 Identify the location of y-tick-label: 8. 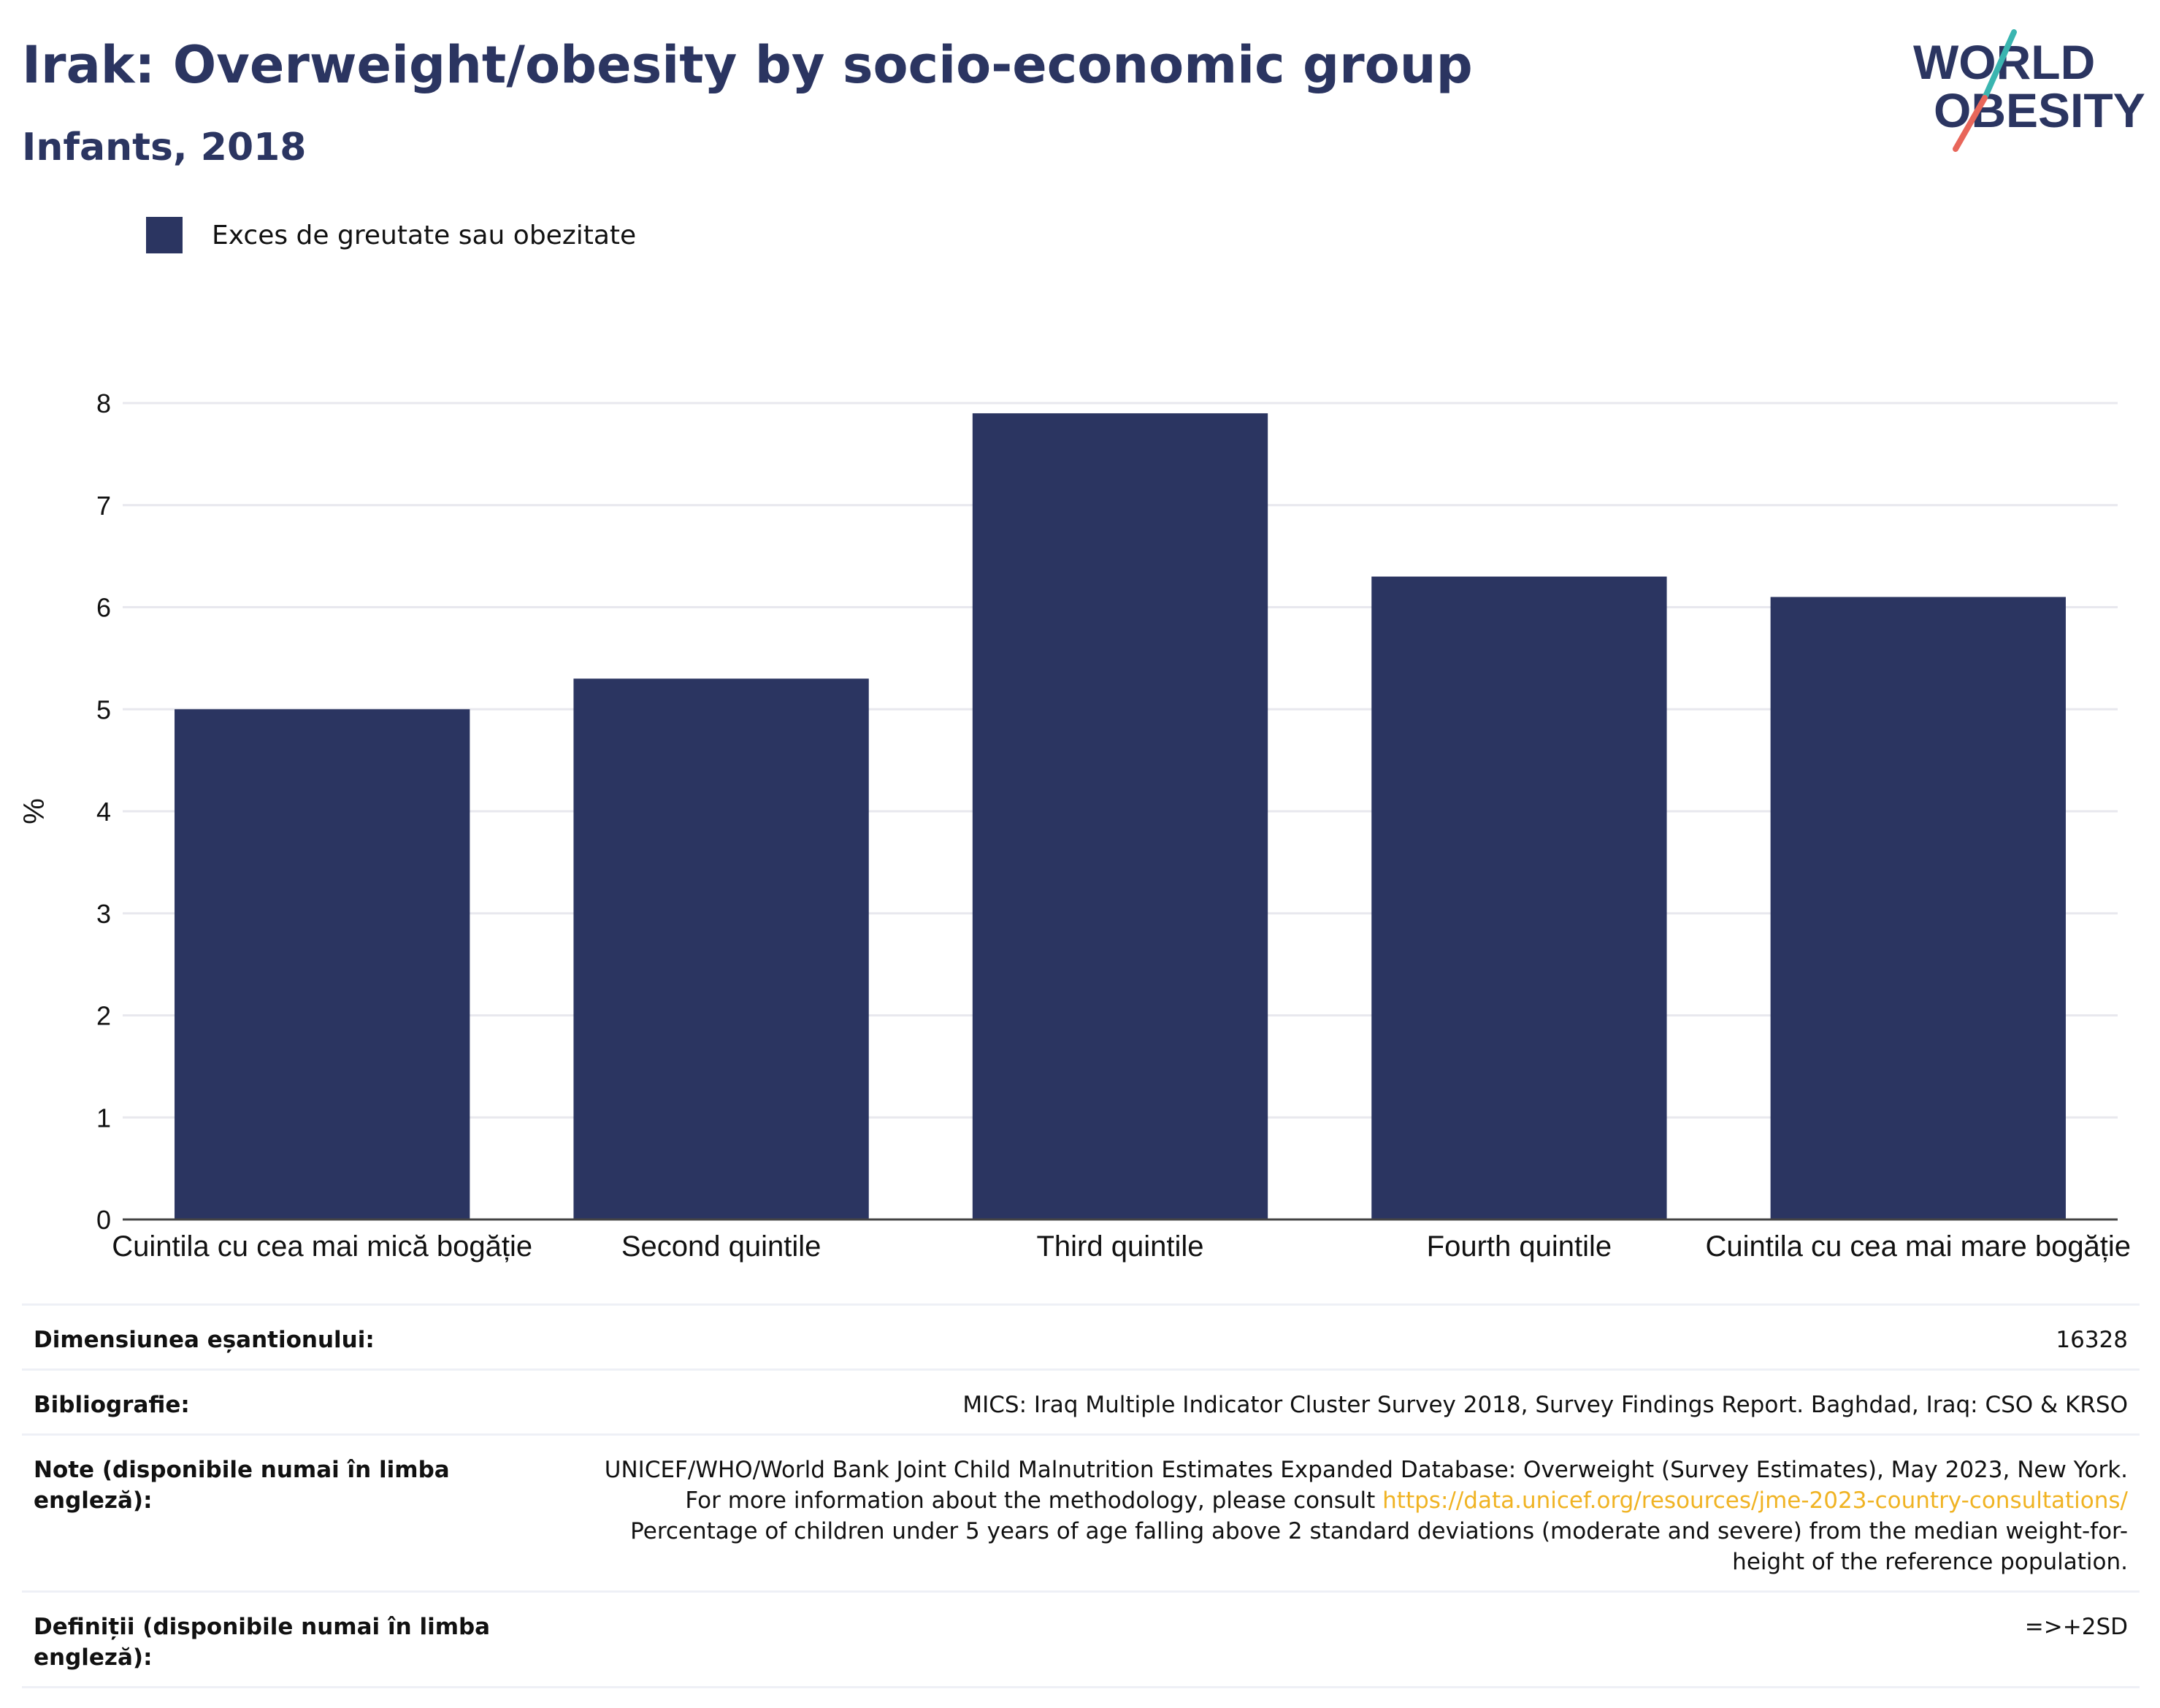
(103, 403).